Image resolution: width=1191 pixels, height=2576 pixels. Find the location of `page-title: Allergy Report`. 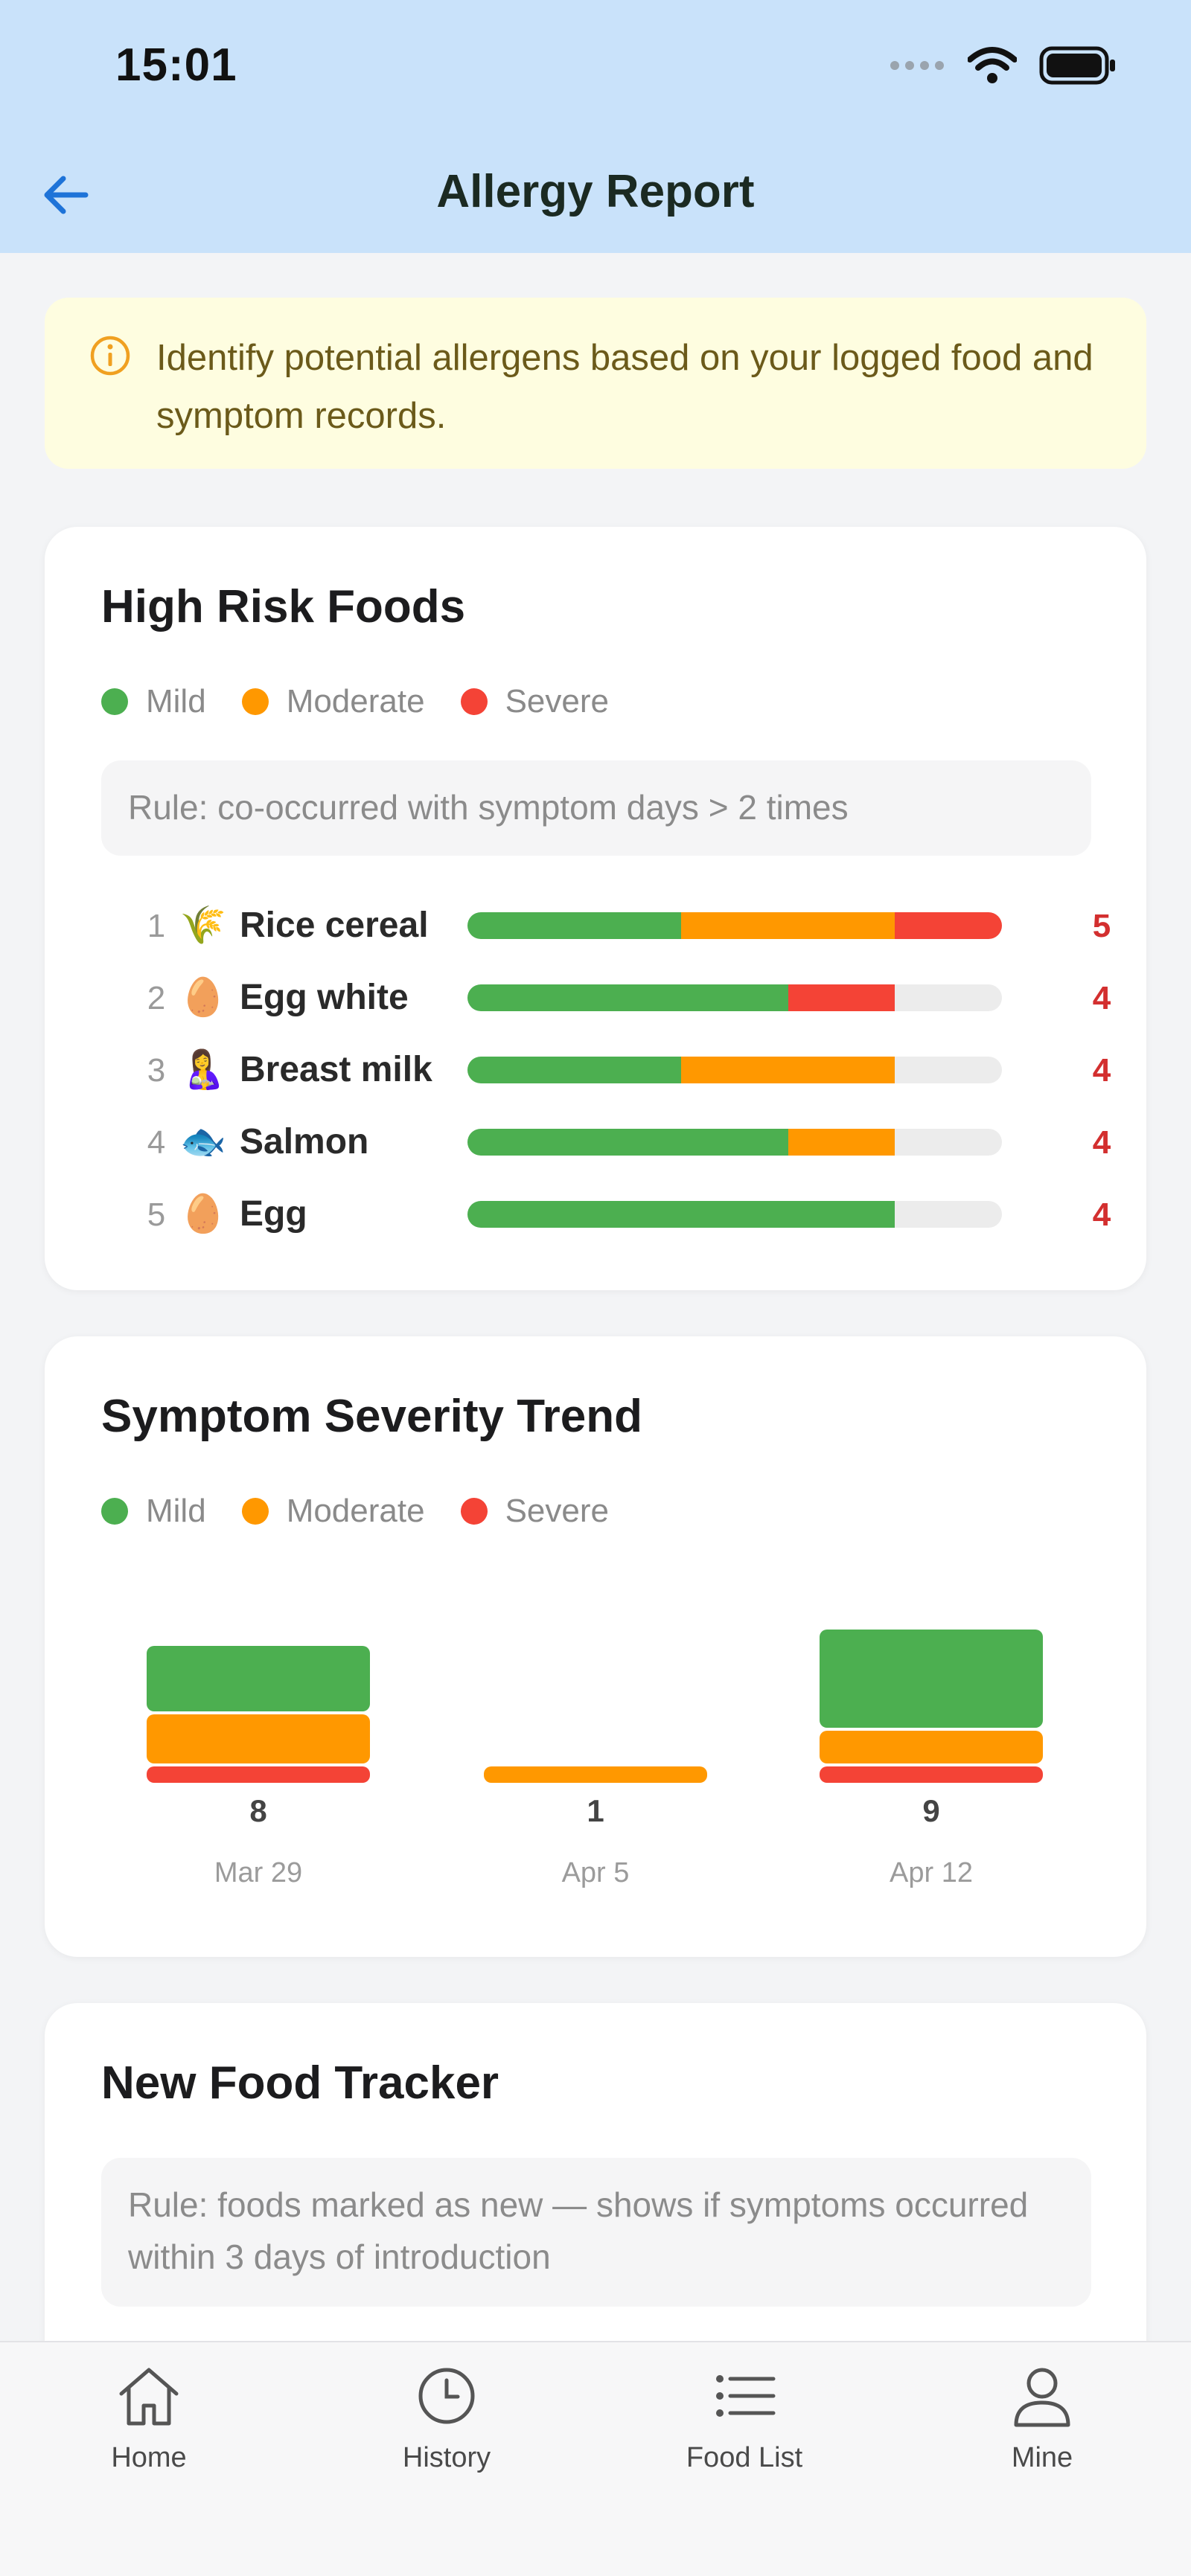

page-title: Allergy Report is located at coordinates (595, 191).